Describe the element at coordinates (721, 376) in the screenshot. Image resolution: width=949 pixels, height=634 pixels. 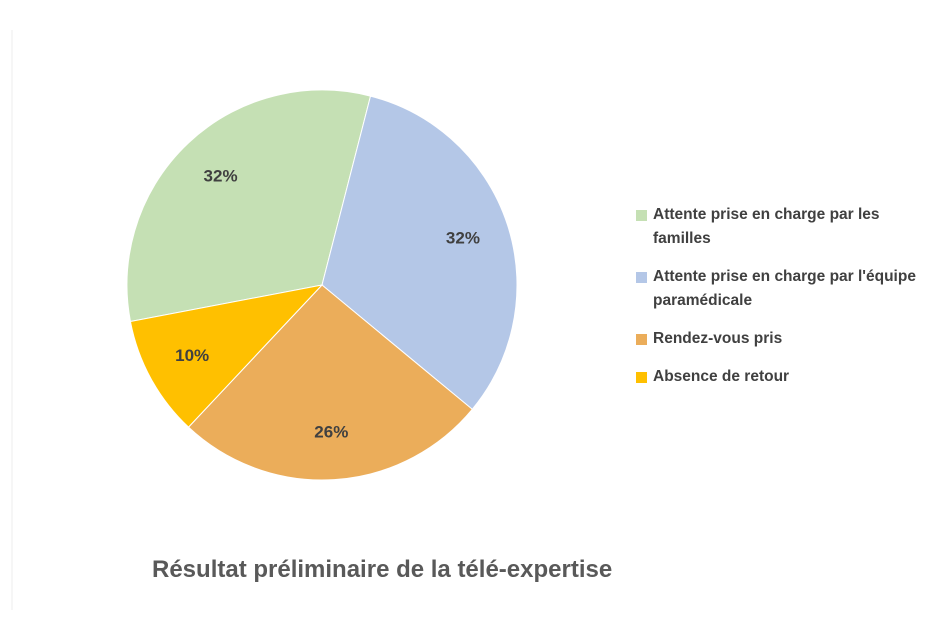
I see `legend-label: Absence de retour` at that location.